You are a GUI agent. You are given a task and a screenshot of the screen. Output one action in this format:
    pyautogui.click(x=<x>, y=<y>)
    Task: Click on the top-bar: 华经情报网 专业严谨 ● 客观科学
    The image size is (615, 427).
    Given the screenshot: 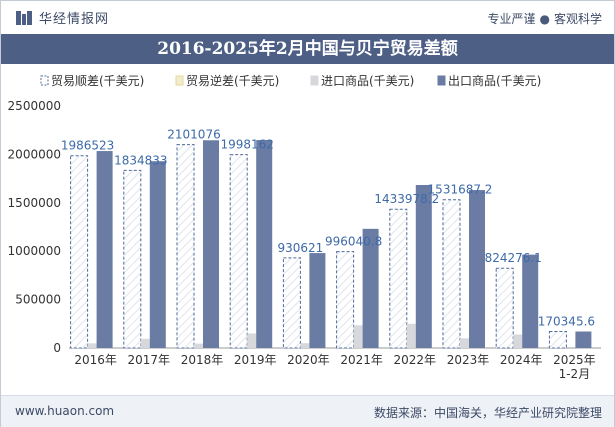 What is the action you would take?
    pyautogui.click(x=307, y=17)
    